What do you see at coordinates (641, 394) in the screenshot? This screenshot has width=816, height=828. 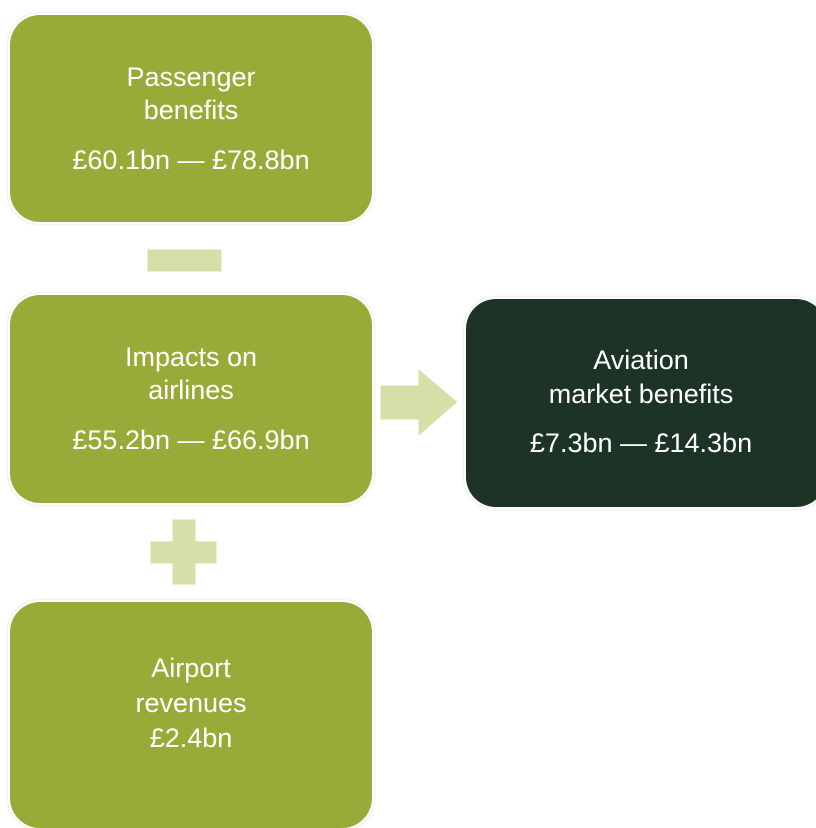 I see `node-label: market benefits` at bounding box center [641, 394].